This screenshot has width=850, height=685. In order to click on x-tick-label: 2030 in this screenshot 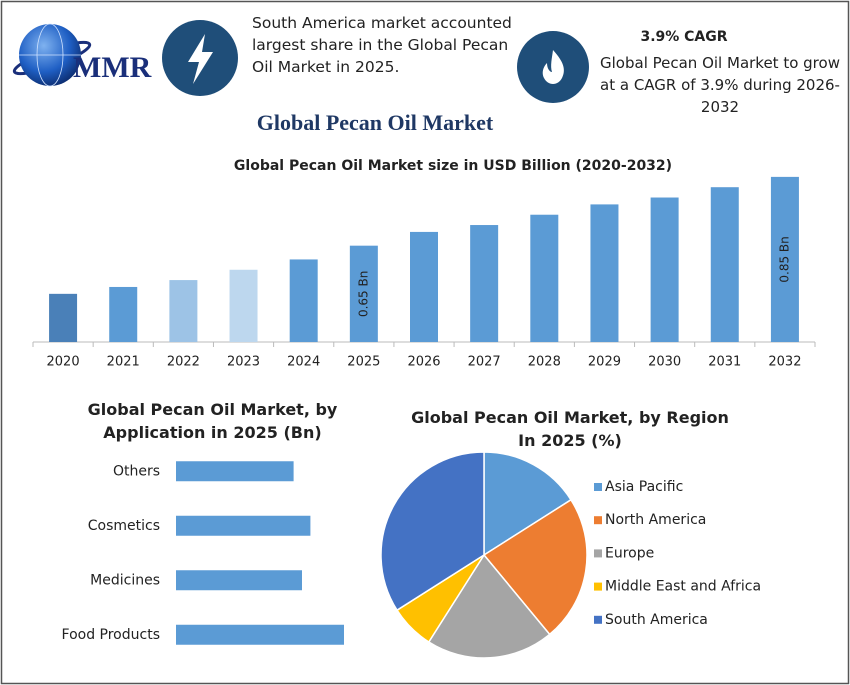, I will do `click(664, 362)`.